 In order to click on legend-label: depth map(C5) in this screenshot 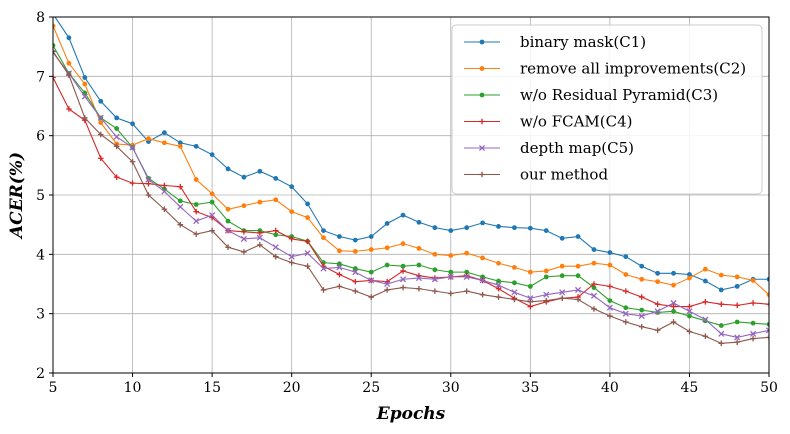, I will do `click(577, 148)`.